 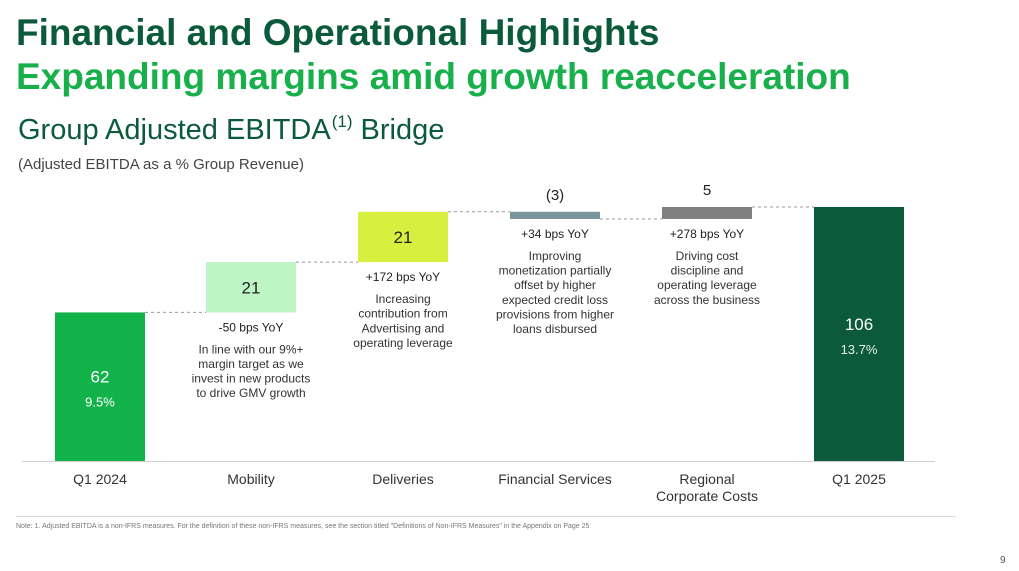 I want to click on bps-yoy-label: +278 bps YoY, so click(x=707, y=234).